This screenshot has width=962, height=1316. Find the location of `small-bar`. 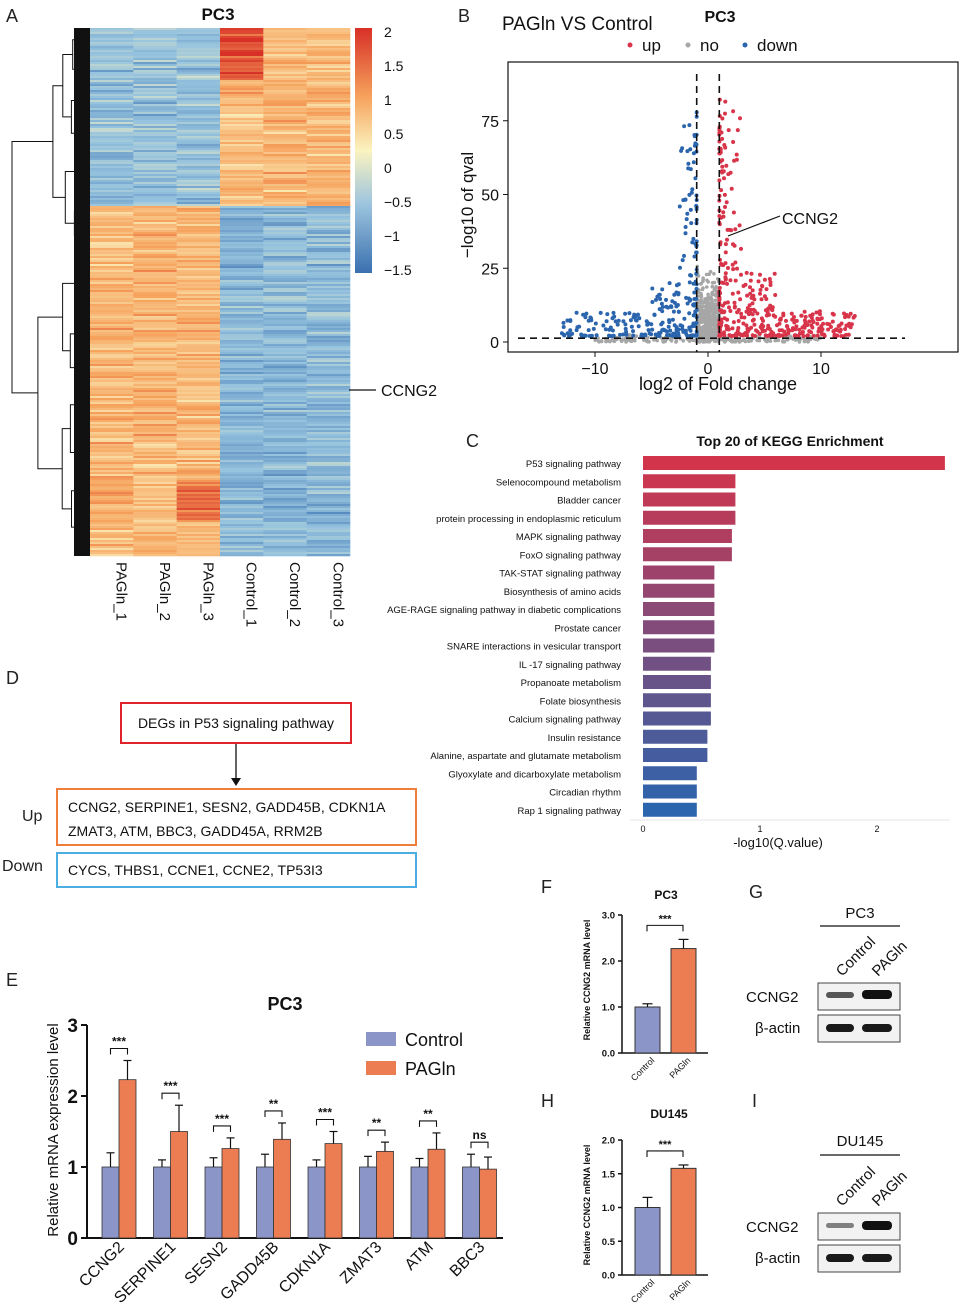

small-bar is located at coordinates (647, 1241).